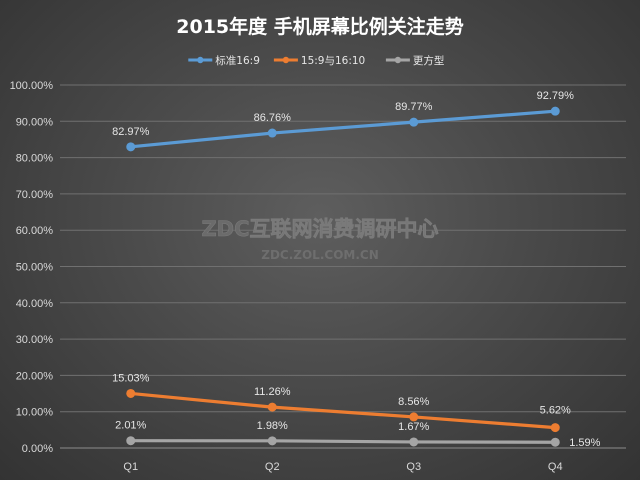 This screenshot has width=640, height=480. Describe the element at coordinates (584, 443) in the screenshot. I see `data-label: 1.59%` at that location.